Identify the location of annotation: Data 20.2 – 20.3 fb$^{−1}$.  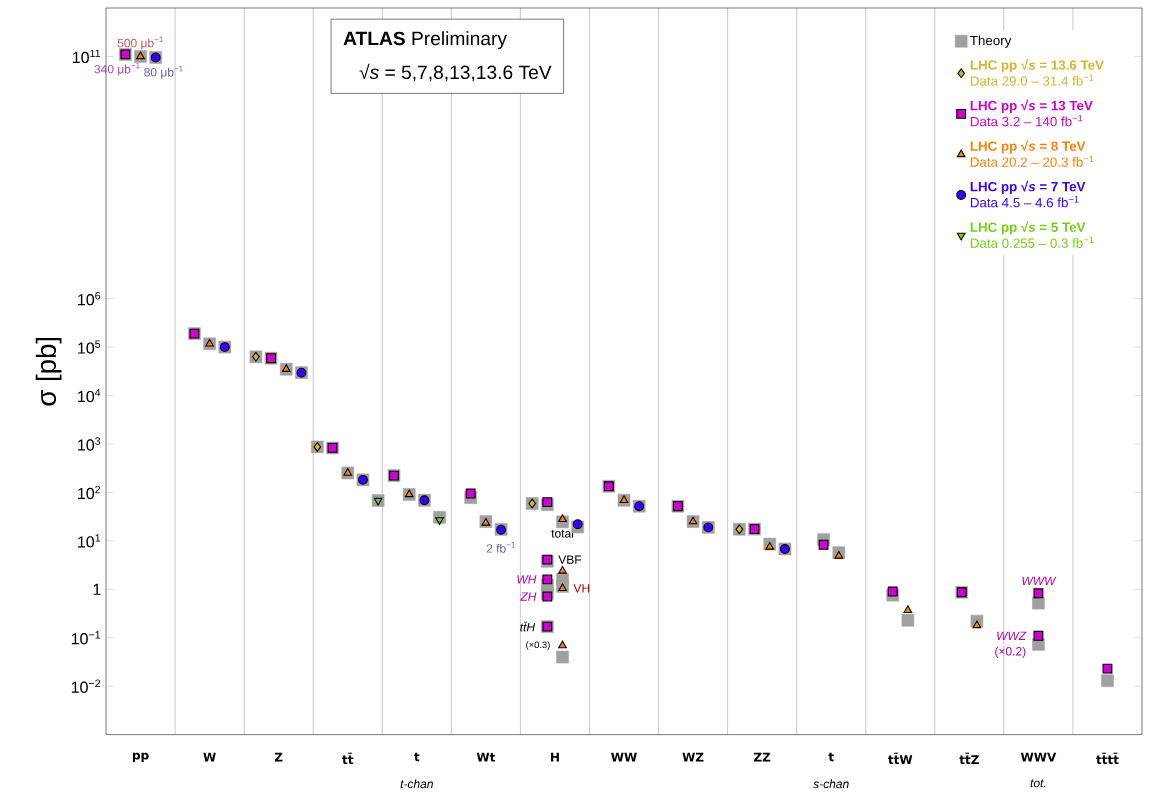
(1032, 161).